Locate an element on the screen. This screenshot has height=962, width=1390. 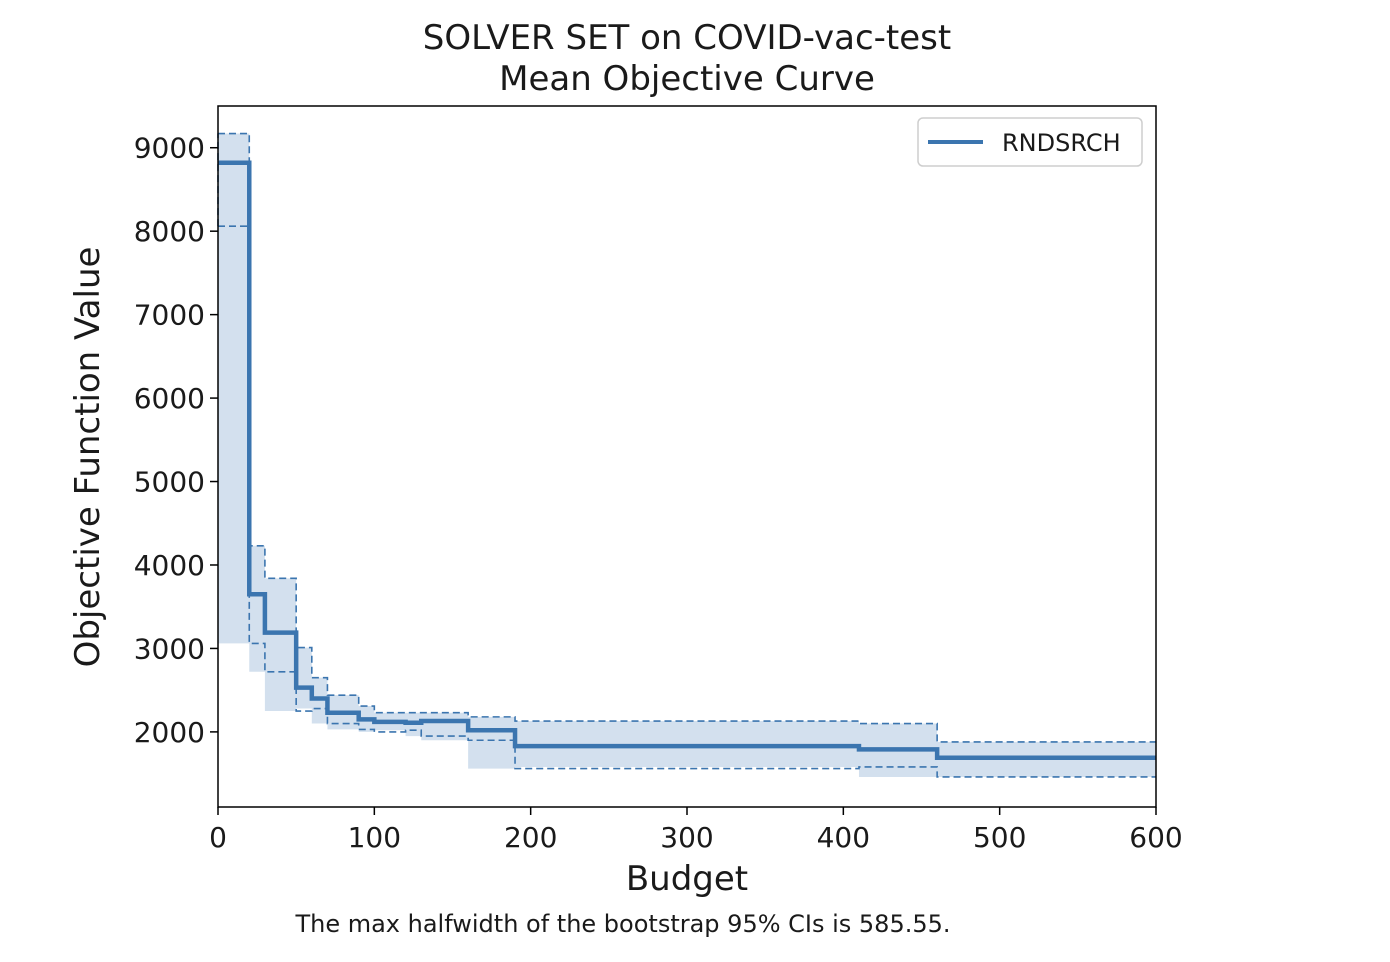
x-tick-label: 600 is located at coordinates (1155, 837).